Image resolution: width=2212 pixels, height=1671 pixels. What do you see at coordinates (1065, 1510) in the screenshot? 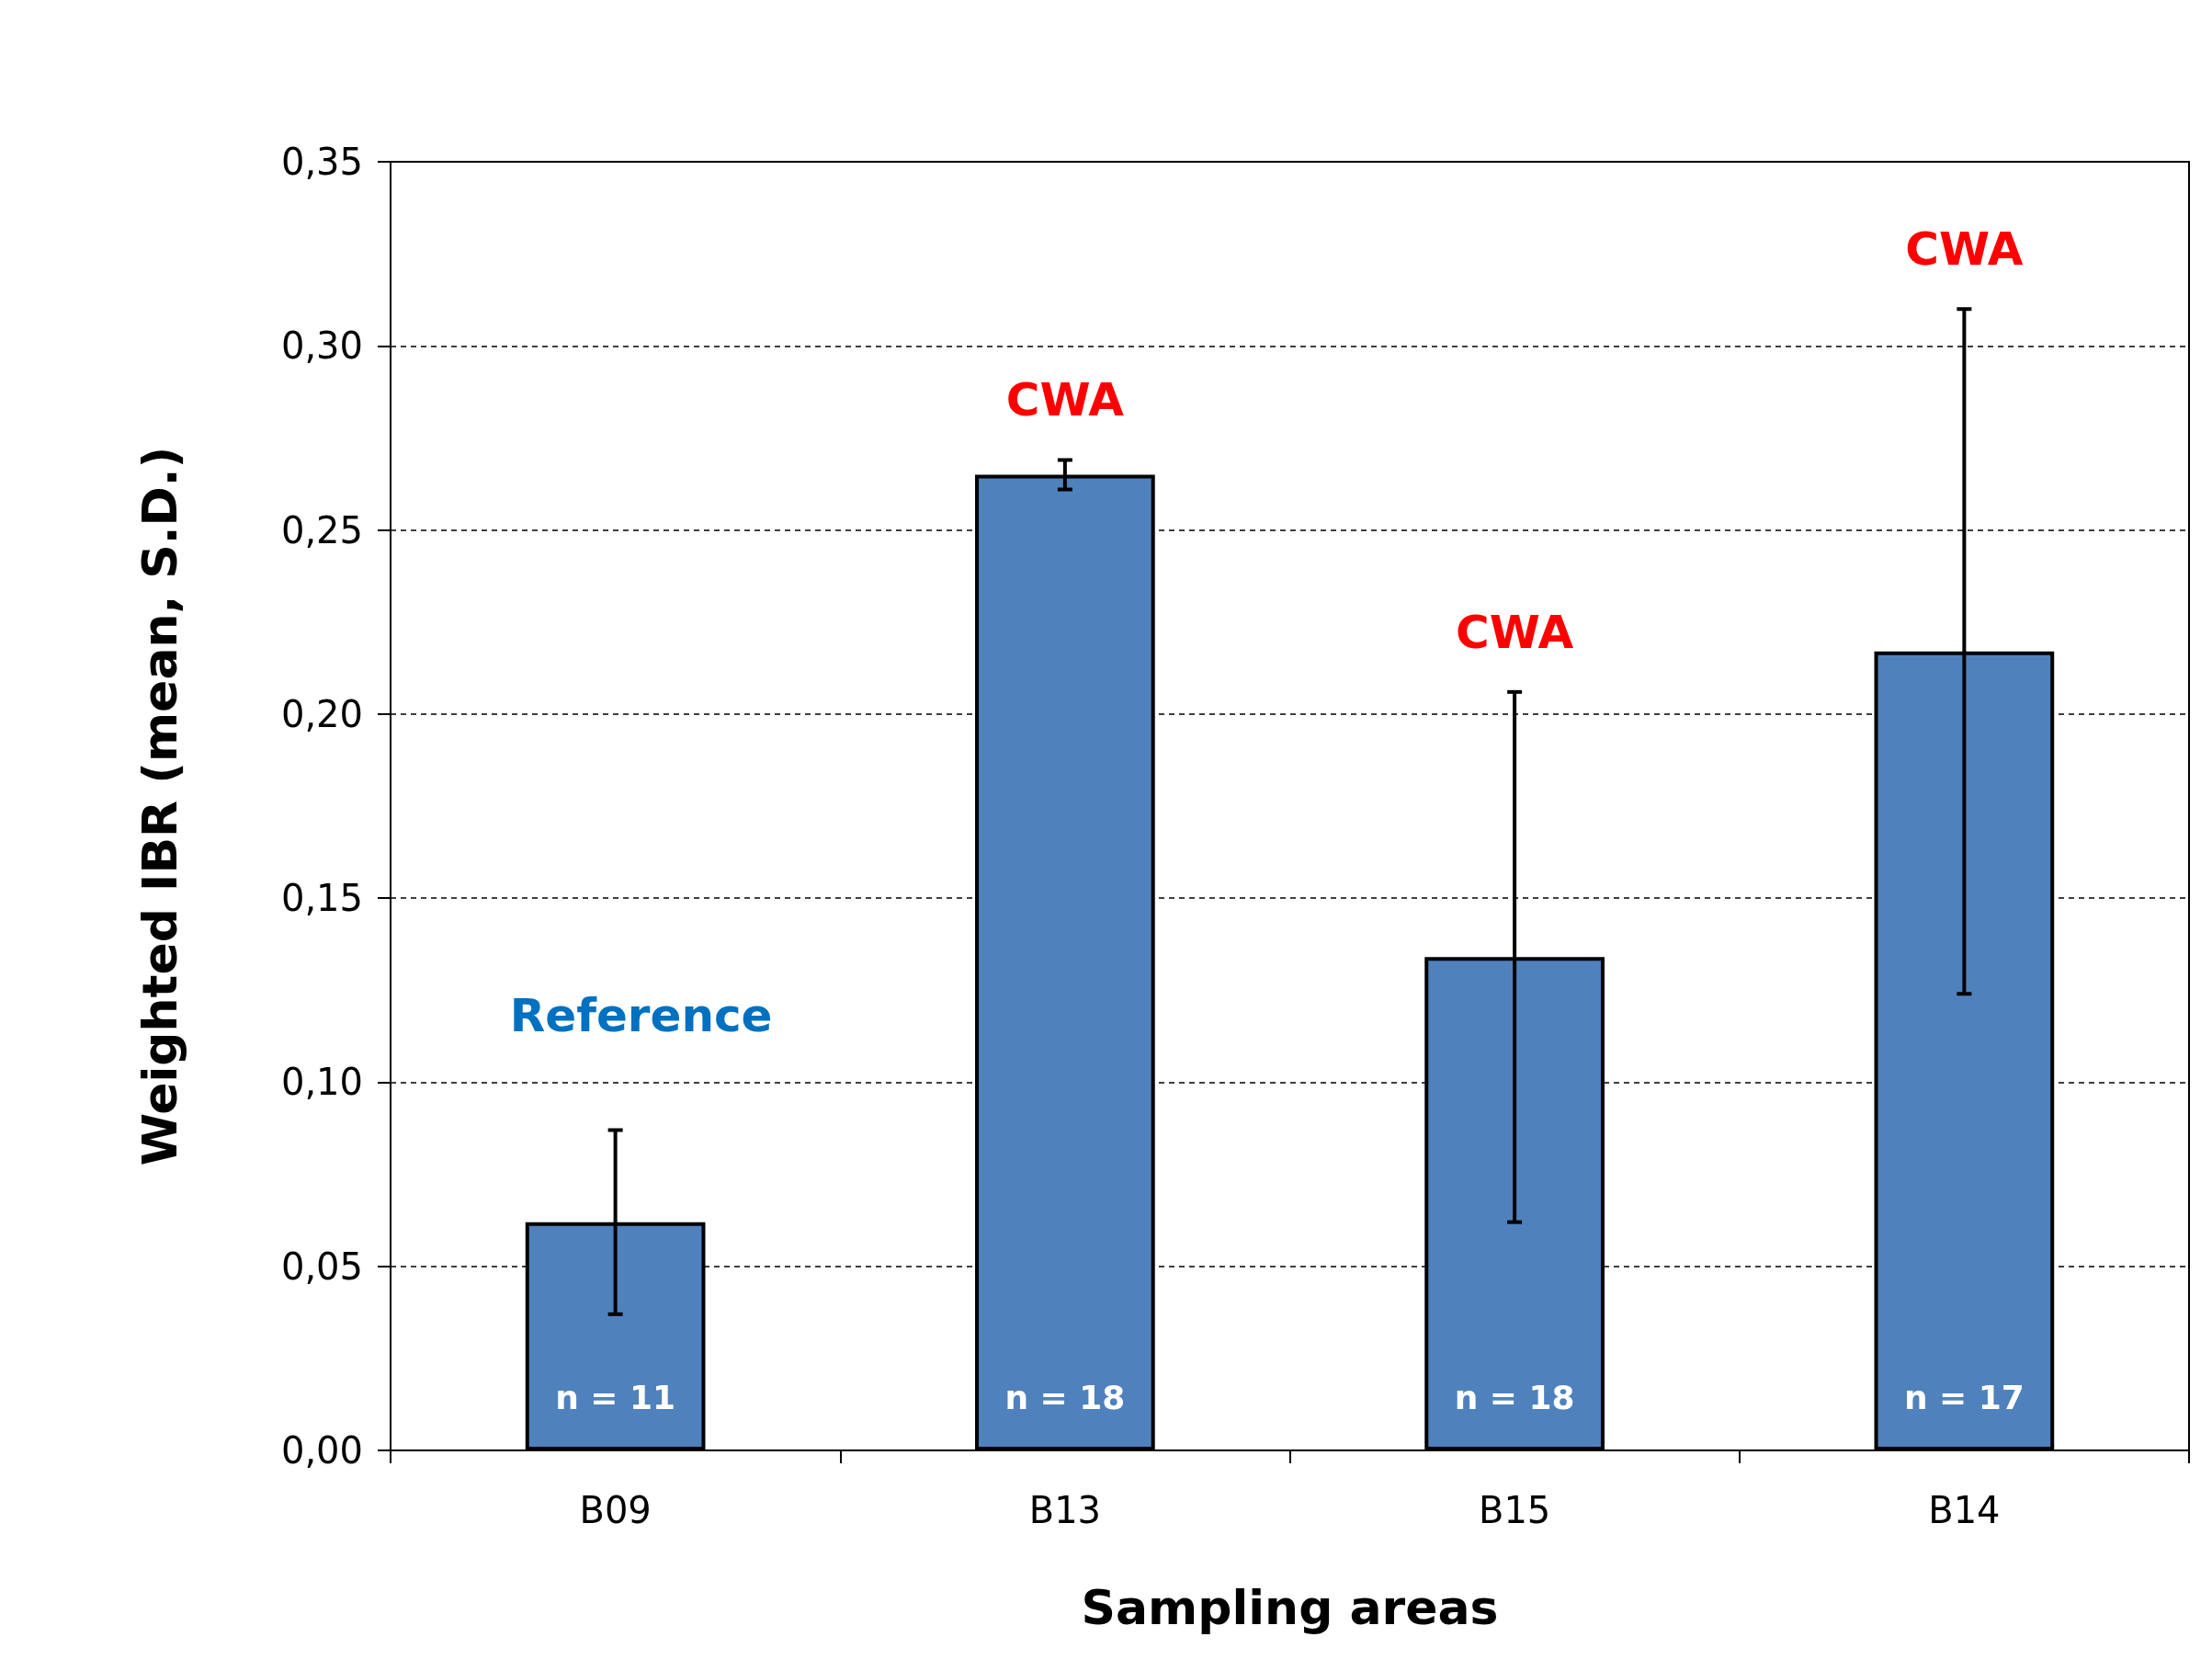
I see `x-tick-label: B13` at bounding box center [1065, 1510].